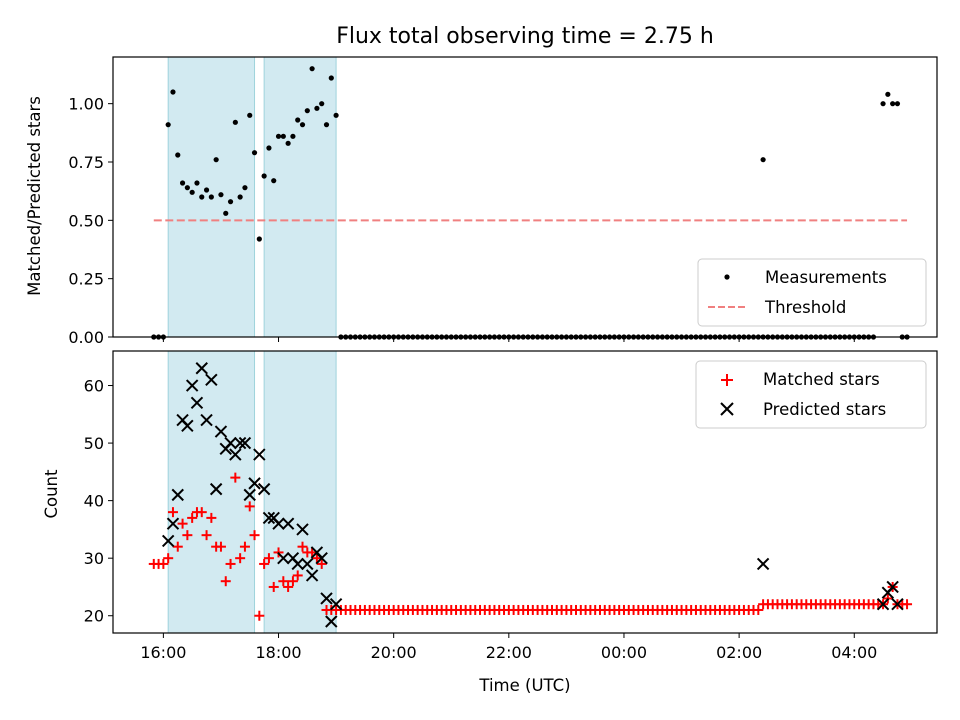 The width and height of the screenshot is (960, 720). What do you see at coordinates (525, 36) in the screenshot?
I see `chart-title: Flux total observing time = 2.75 h` at bounding box center [525, 36].